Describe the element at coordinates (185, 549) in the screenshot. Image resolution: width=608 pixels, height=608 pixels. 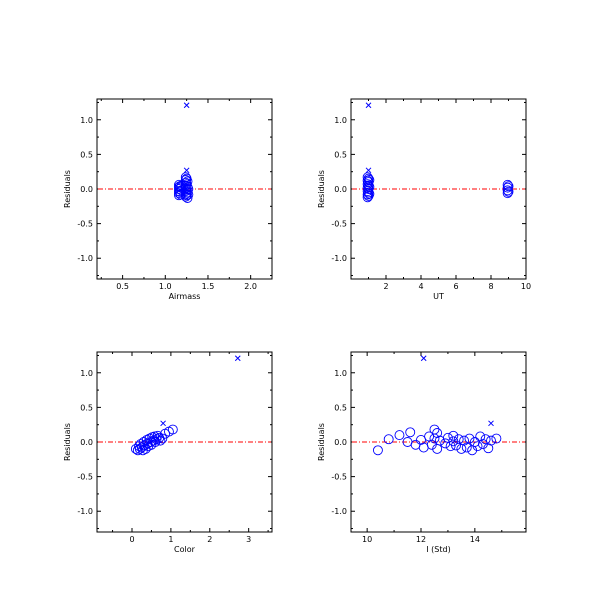
I see `x-axis-label: Color` at that location.